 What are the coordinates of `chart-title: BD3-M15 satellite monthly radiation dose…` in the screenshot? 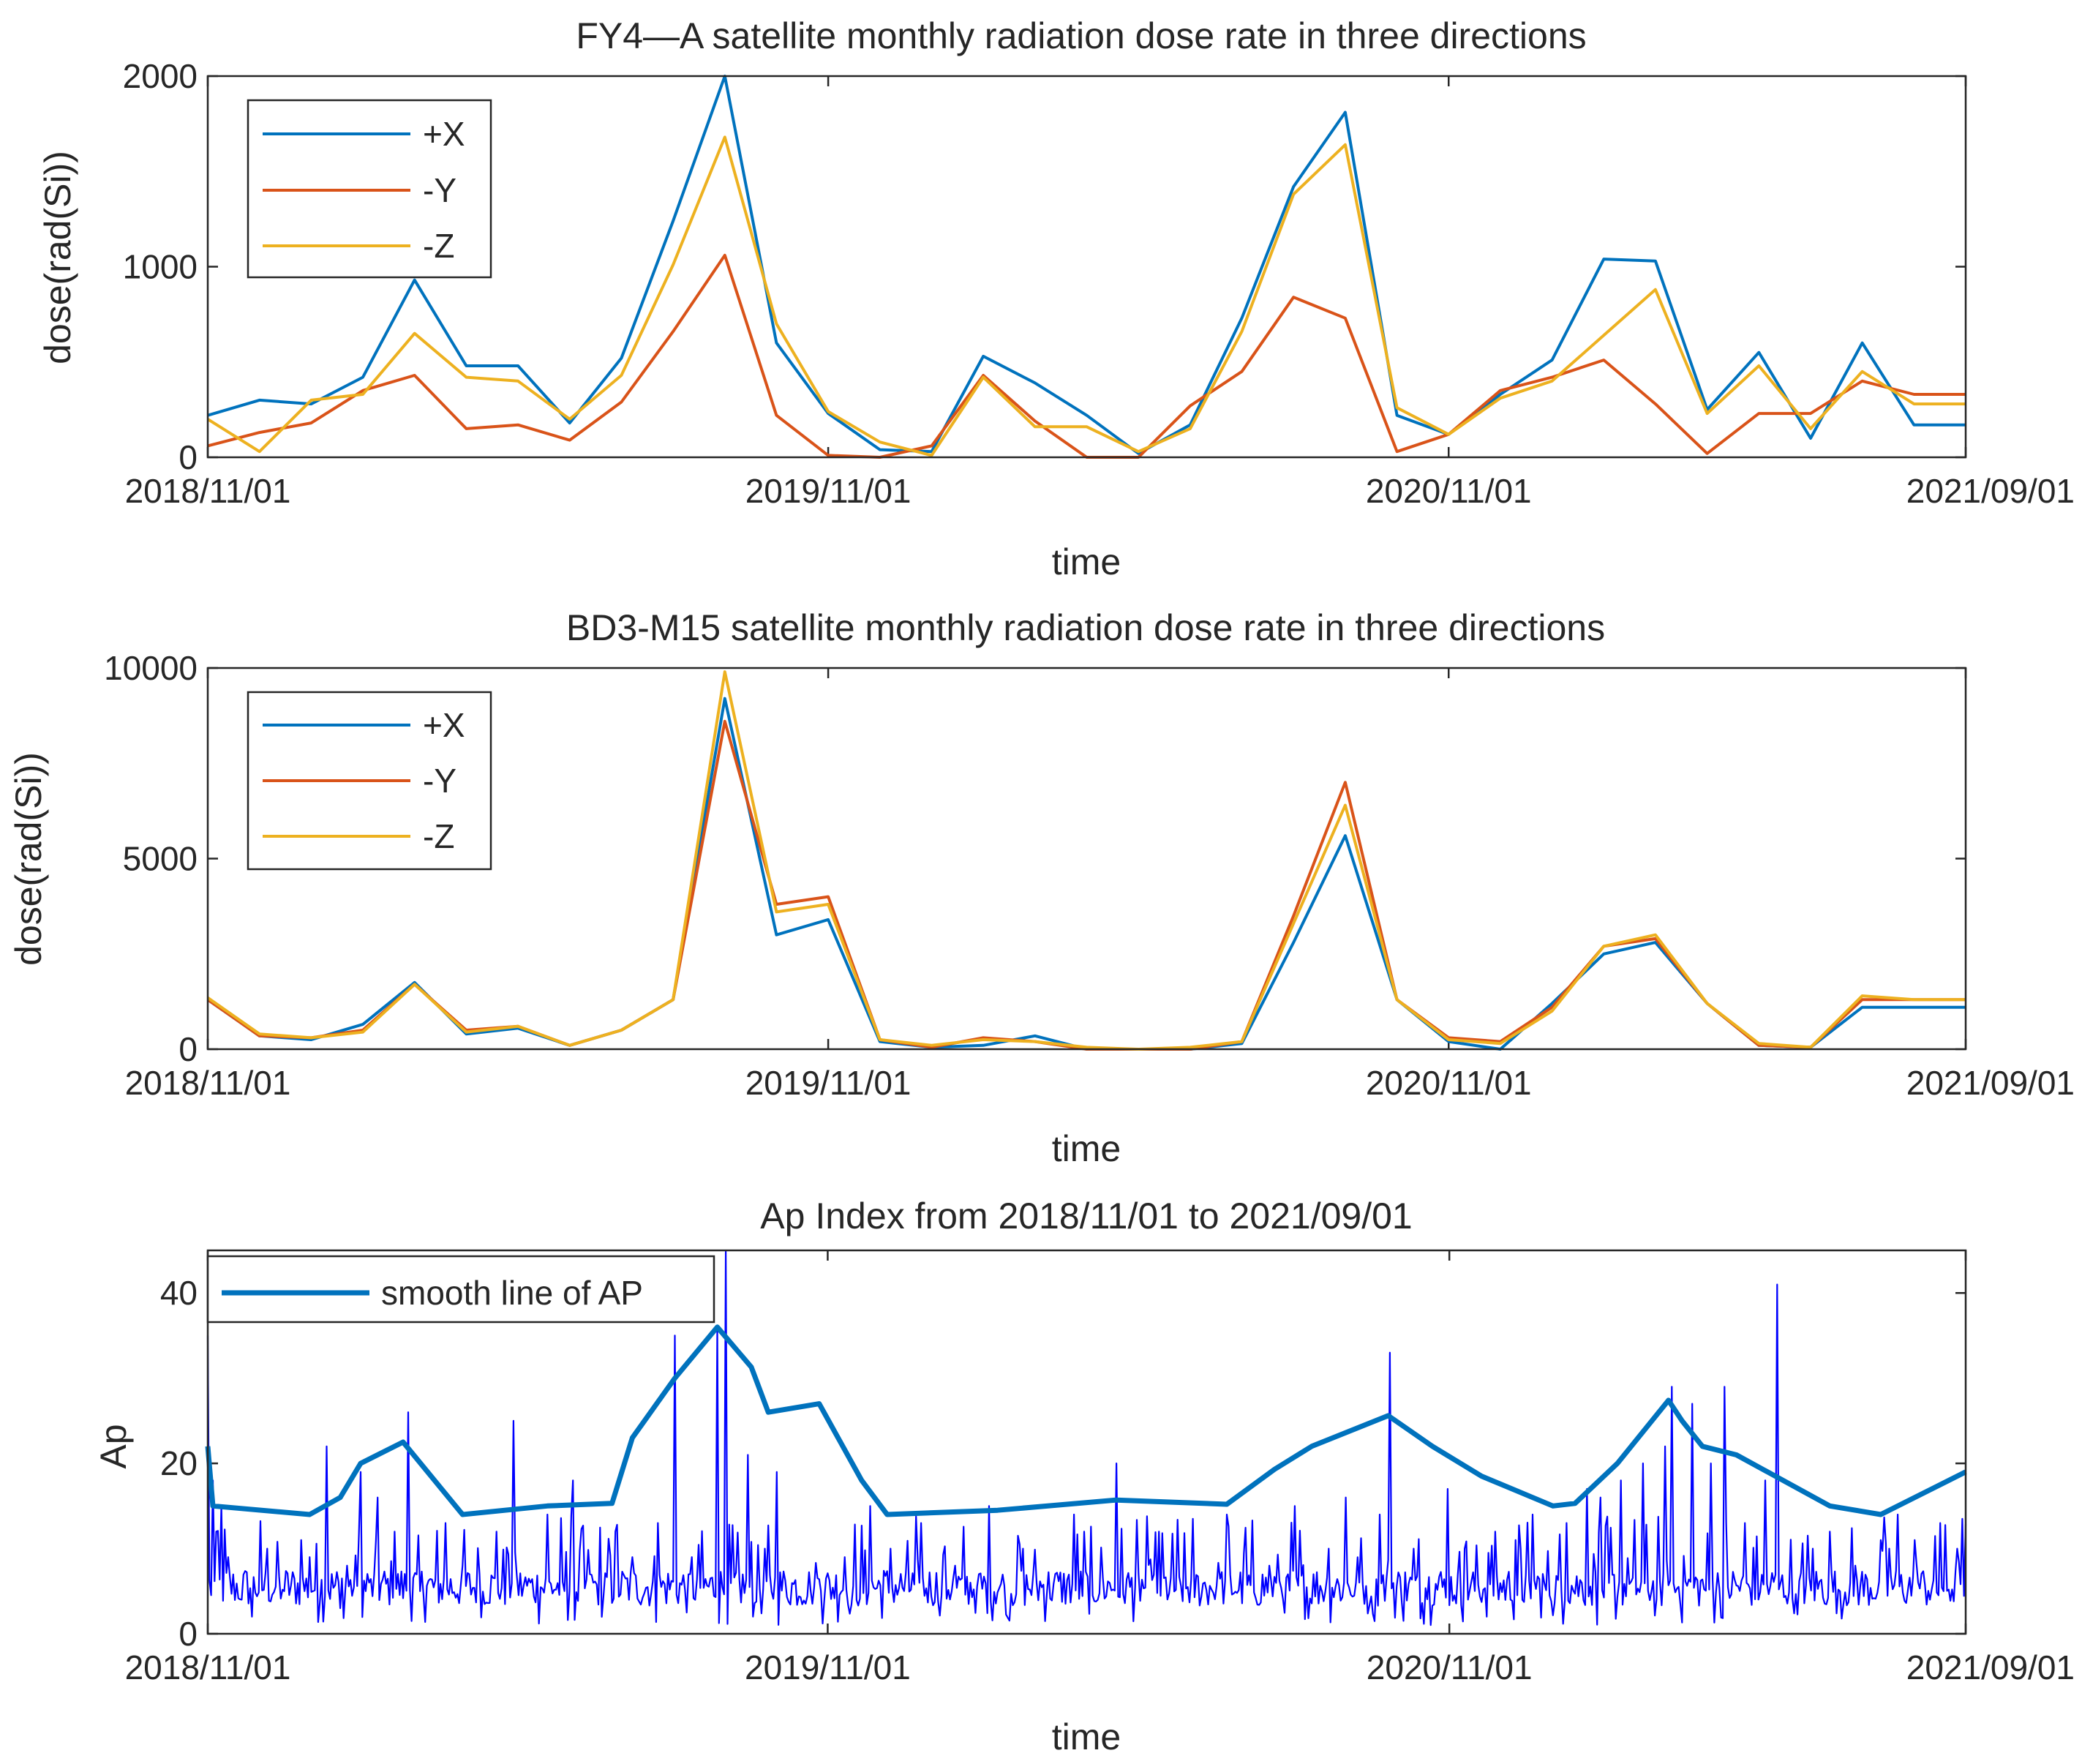 It's located at (1085, 628).